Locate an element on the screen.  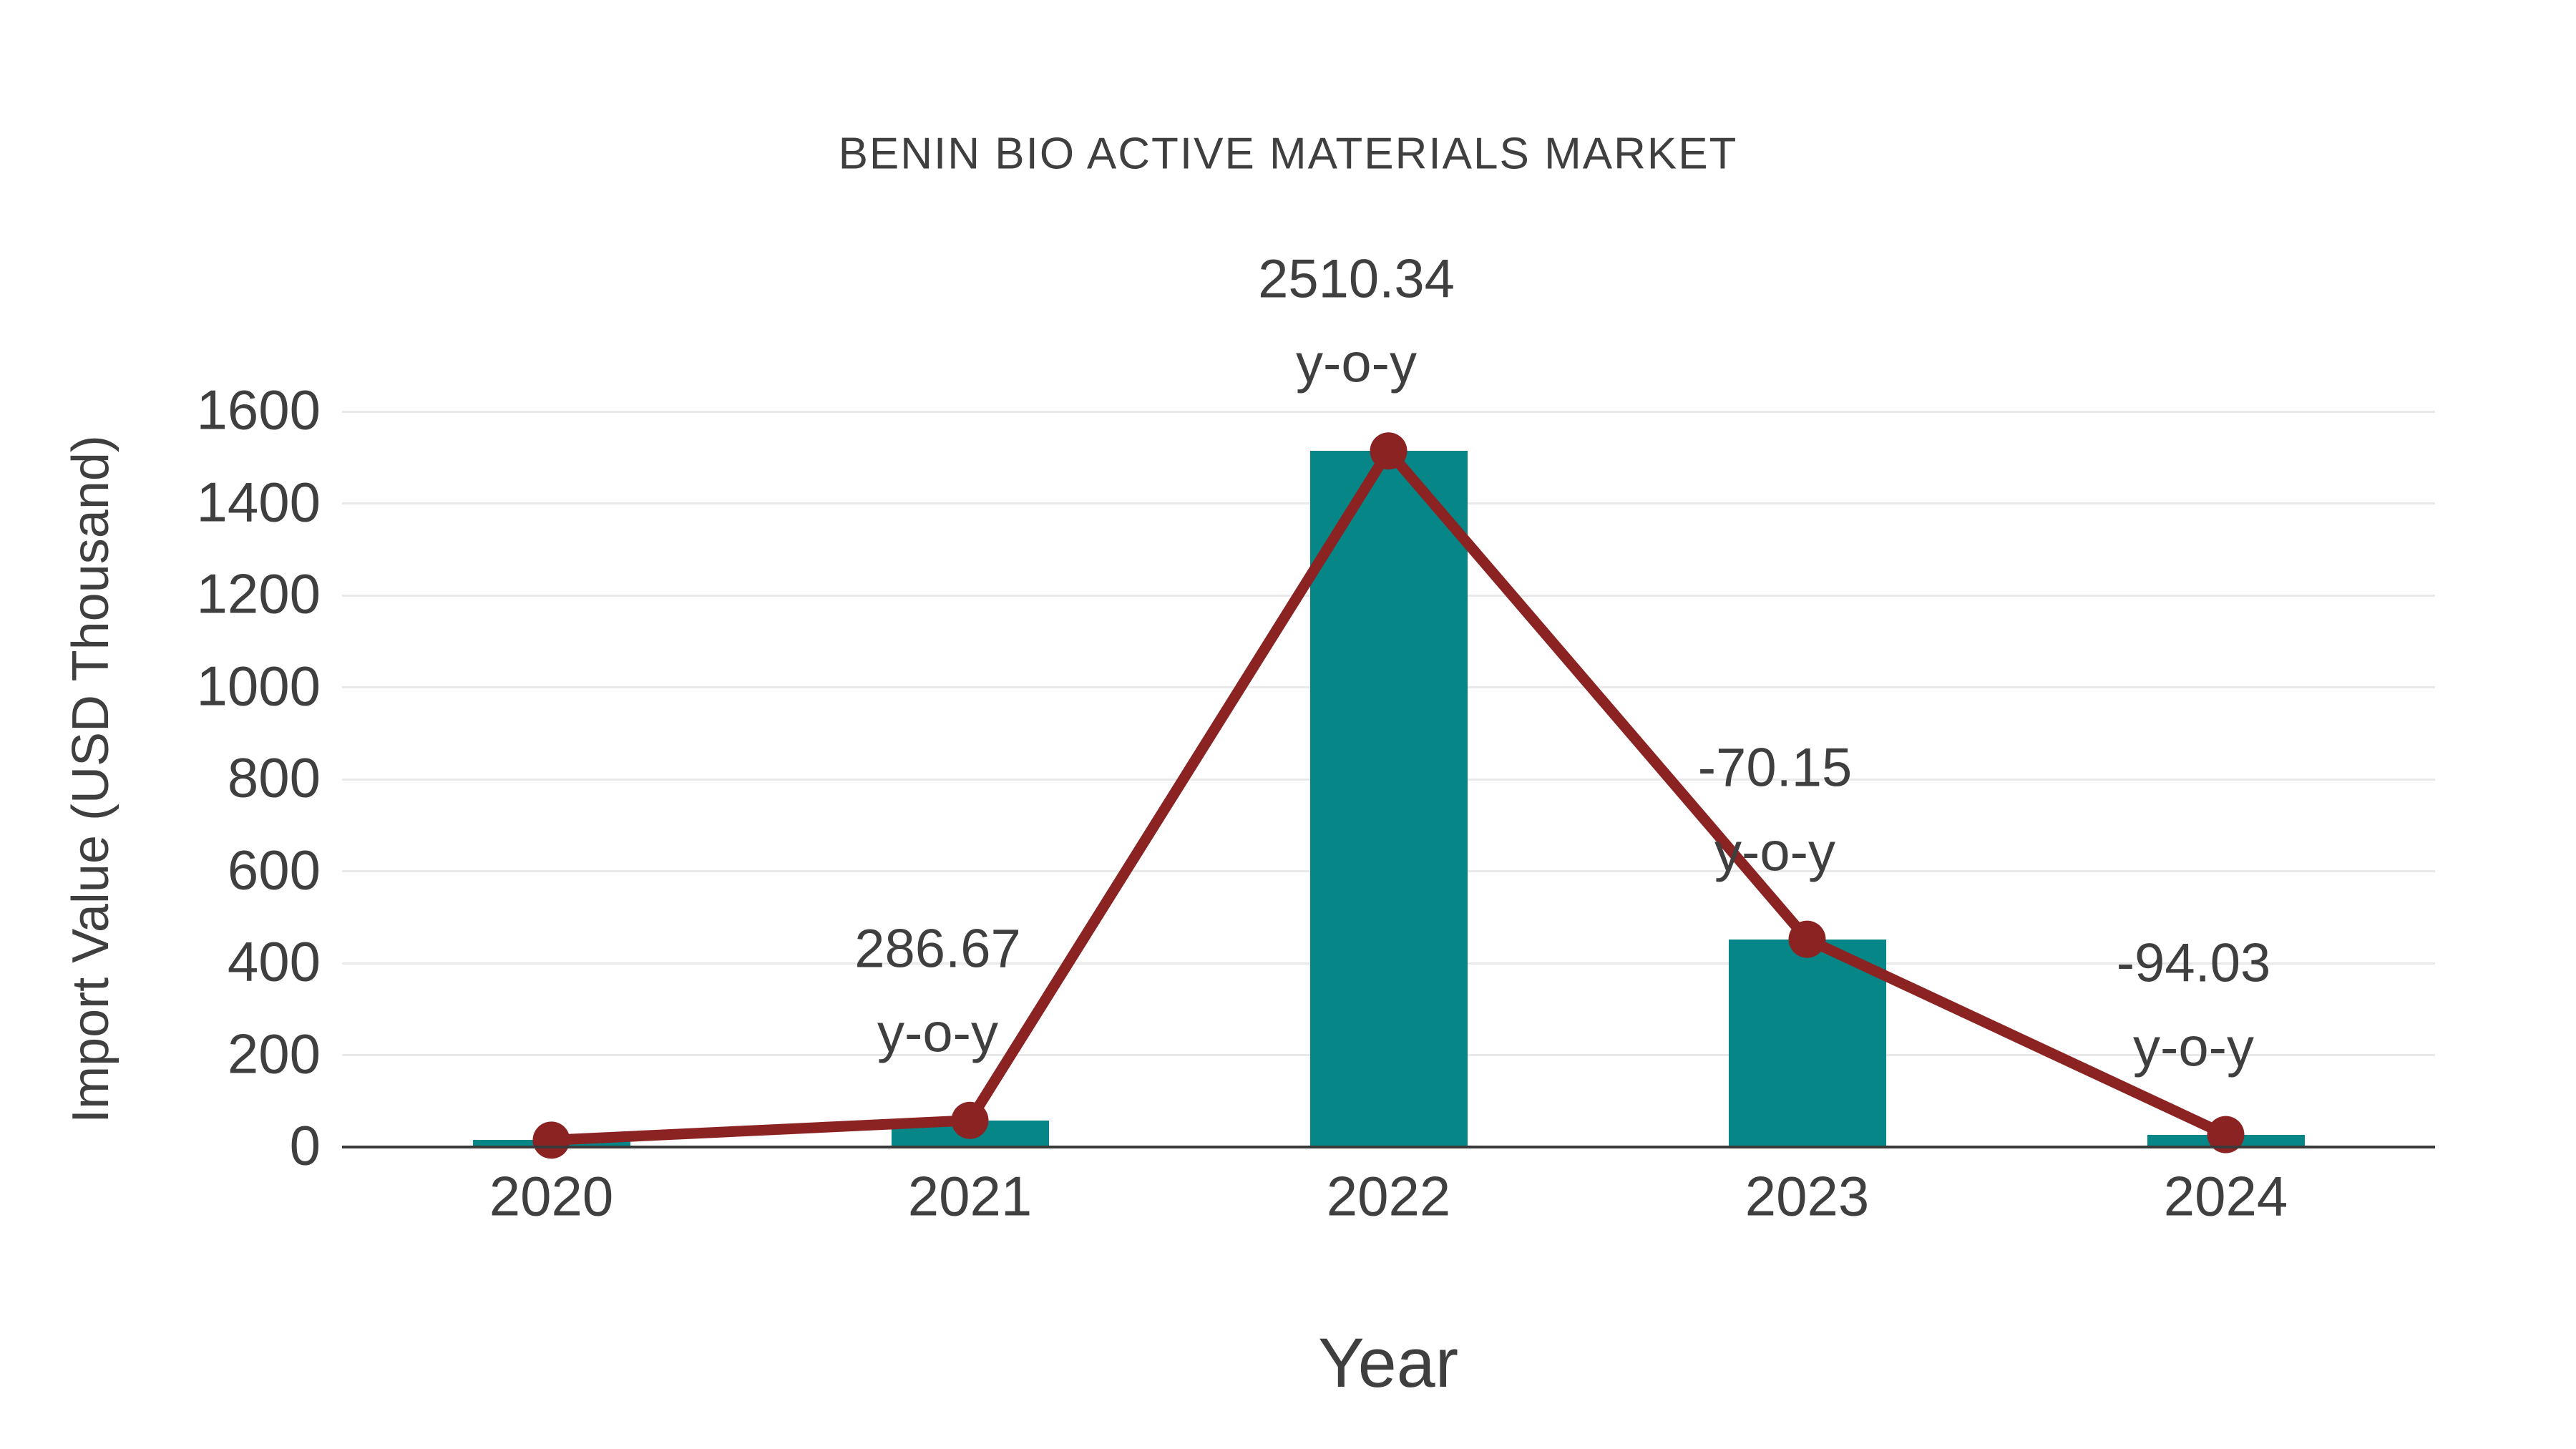
data-point-2020 is located at coordinates (551, 1140).